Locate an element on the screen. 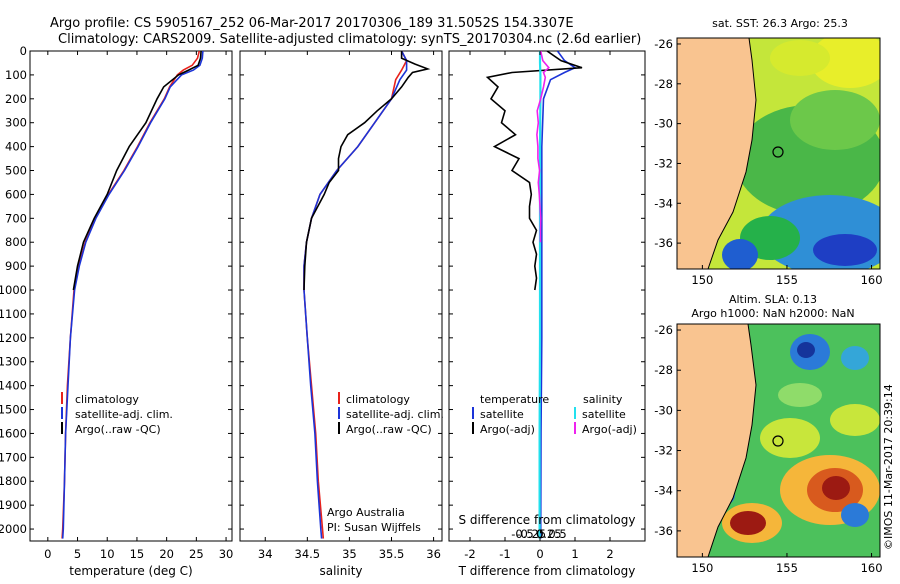 The image size is (900, 584). depth-tick-label: 1400 is located at coordinates (13, 386).